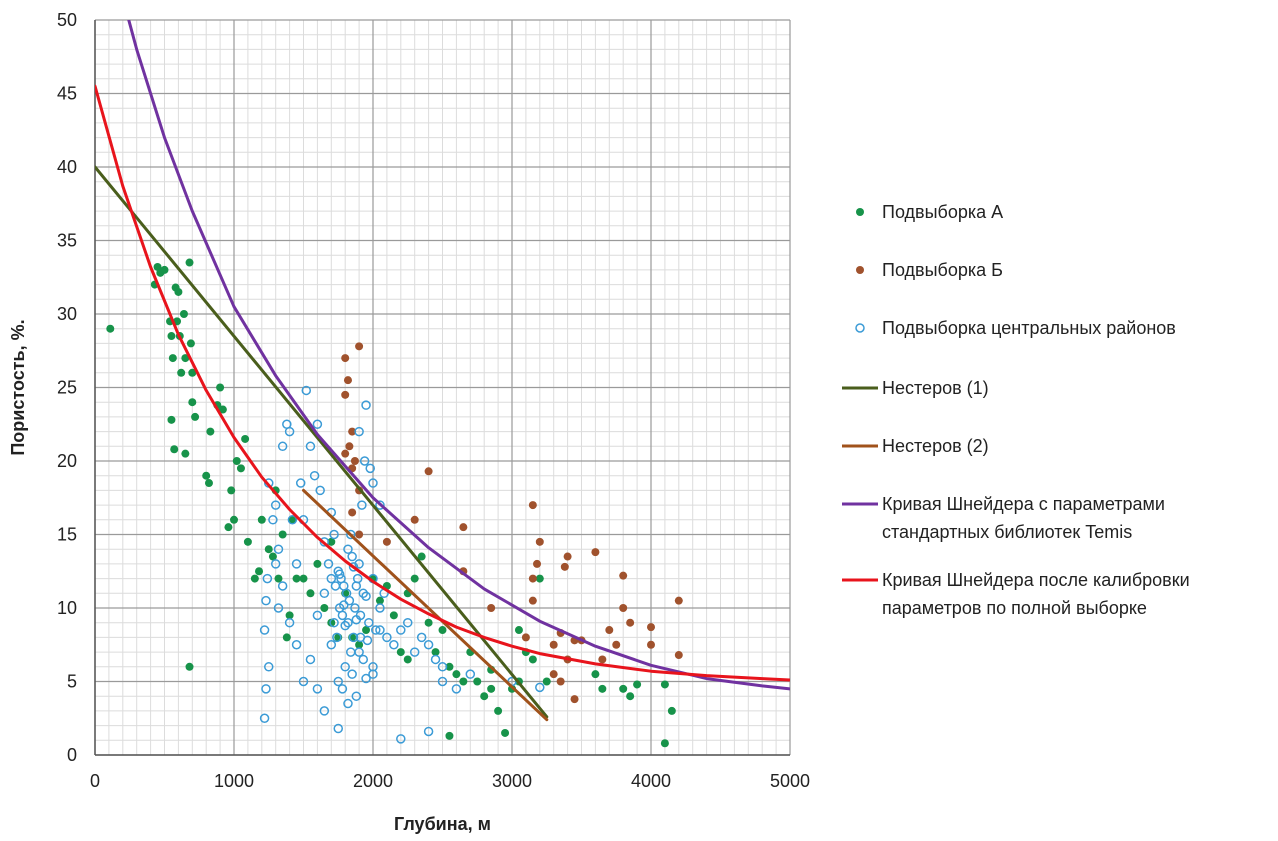 Image resolution: width=1278 pixels, height=841 pixels. Describe the element at coordinates (1015, 328) in the screenshot. I see `legend-item-3: Подвыборка центральных районов` at that location.